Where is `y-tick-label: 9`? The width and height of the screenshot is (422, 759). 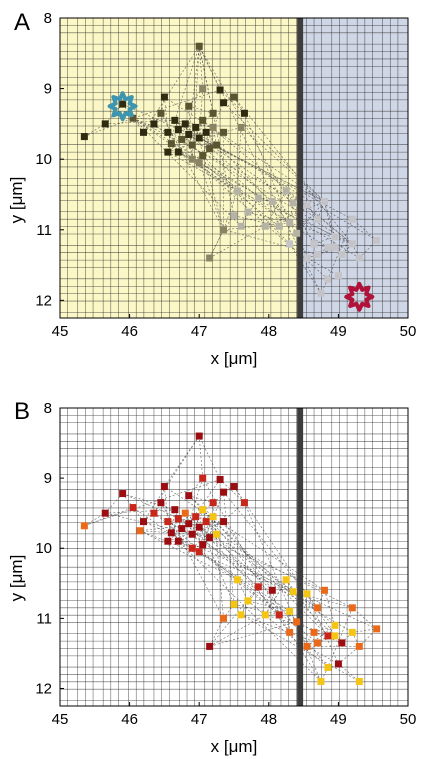 y-tick-label: 9 is located at coordinates (48, 478).